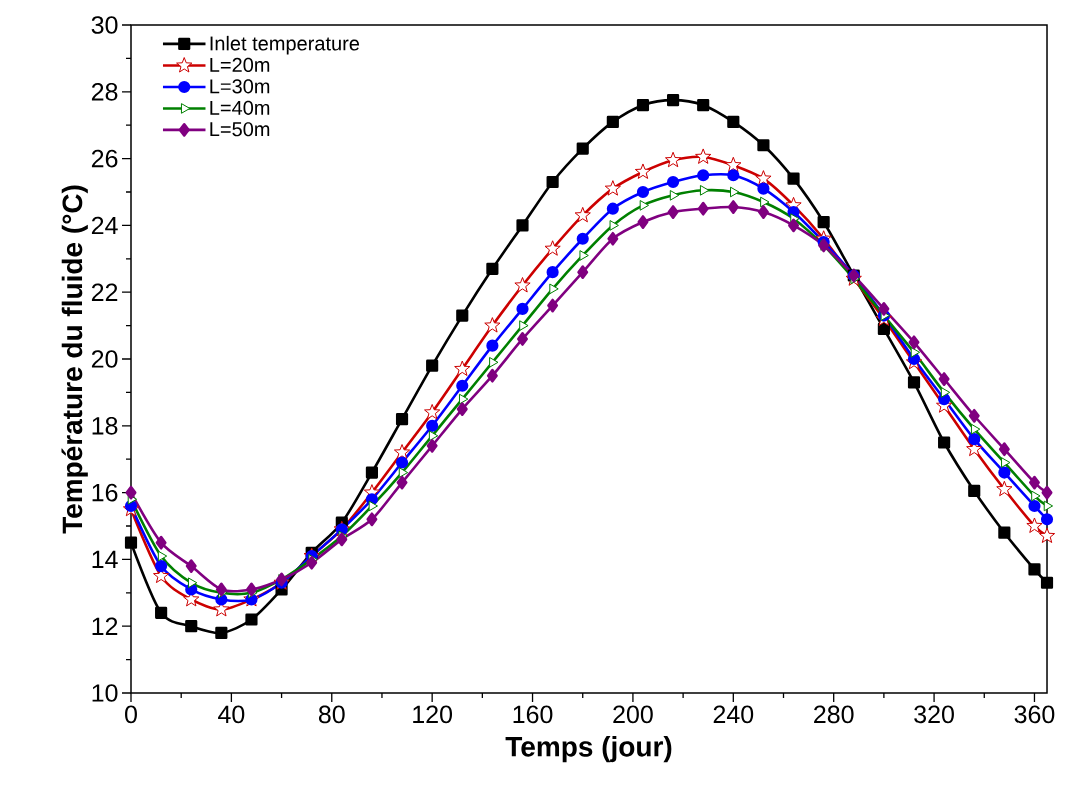 Image resolution: width=1068 pixels, height=799 pixels. Describe the element at coordinates (240, 107) in the screenshot. I see `legend-label: L=40m` at that location.